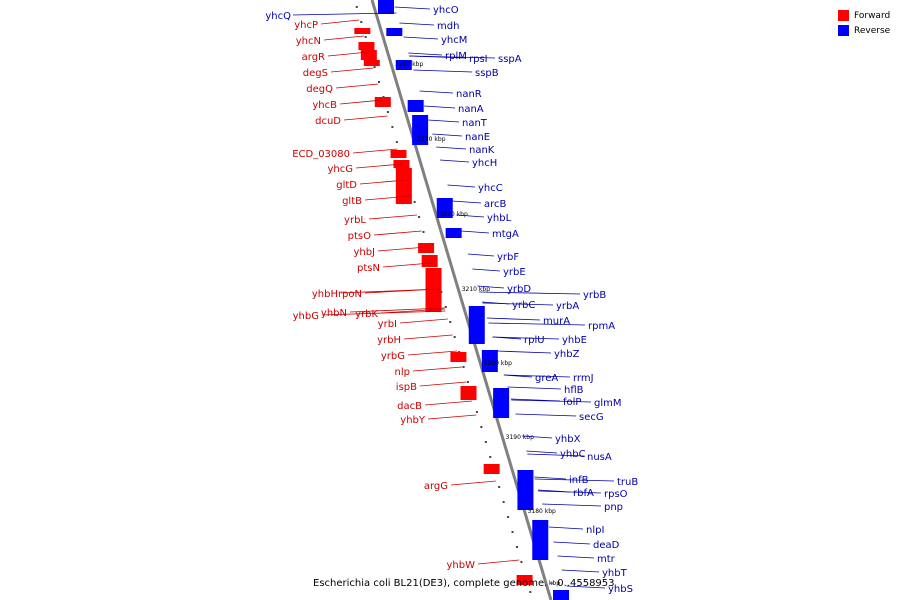 The height and width of the screenshot is (600, 900). Describe the element at coordinates (393, 356) in the screenshot. I see `forward-gene-label: yrbG` at that location.